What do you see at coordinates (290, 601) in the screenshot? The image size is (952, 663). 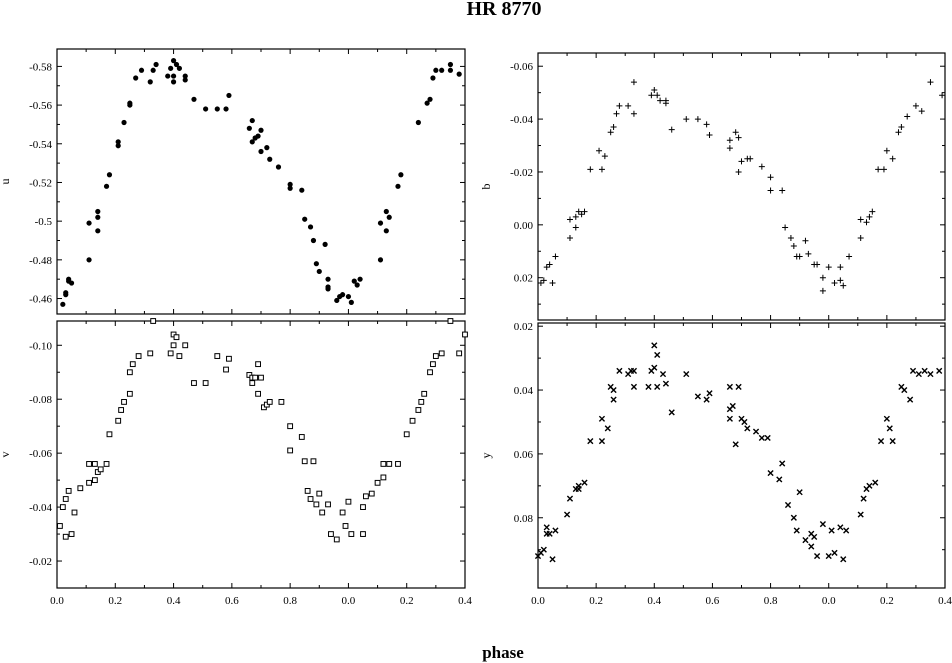 I see `x-tick-label: 0.8` at bounding box center [290, 601].